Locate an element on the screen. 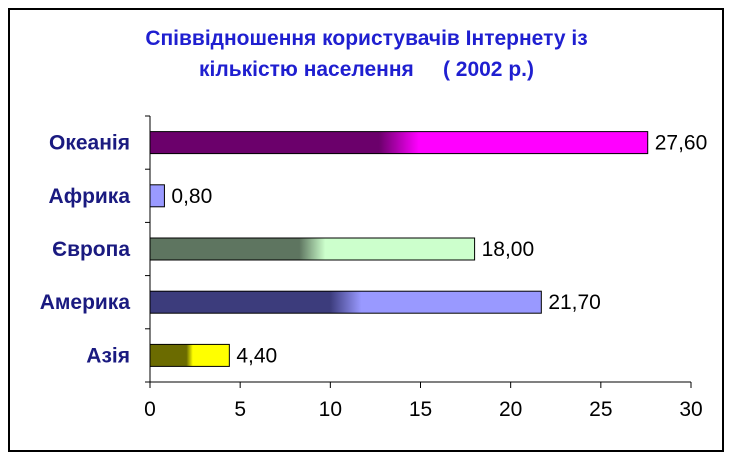 This screenshot has height=460, width=733. data-label: 21,70 is located at coordinates (574, 302).